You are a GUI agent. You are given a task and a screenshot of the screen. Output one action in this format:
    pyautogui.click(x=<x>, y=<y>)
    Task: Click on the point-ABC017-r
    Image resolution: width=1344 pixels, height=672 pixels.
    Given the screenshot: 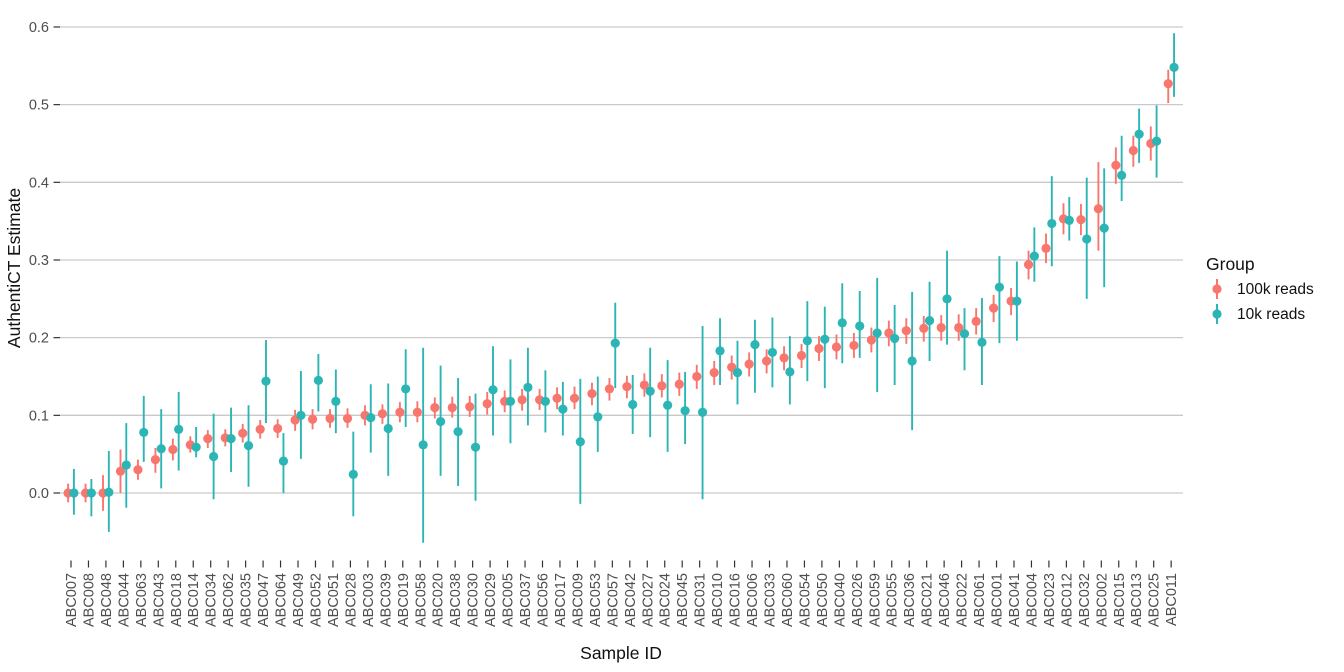 What is the action you would take?
    pyautogui.click(x=557, y=398)
    